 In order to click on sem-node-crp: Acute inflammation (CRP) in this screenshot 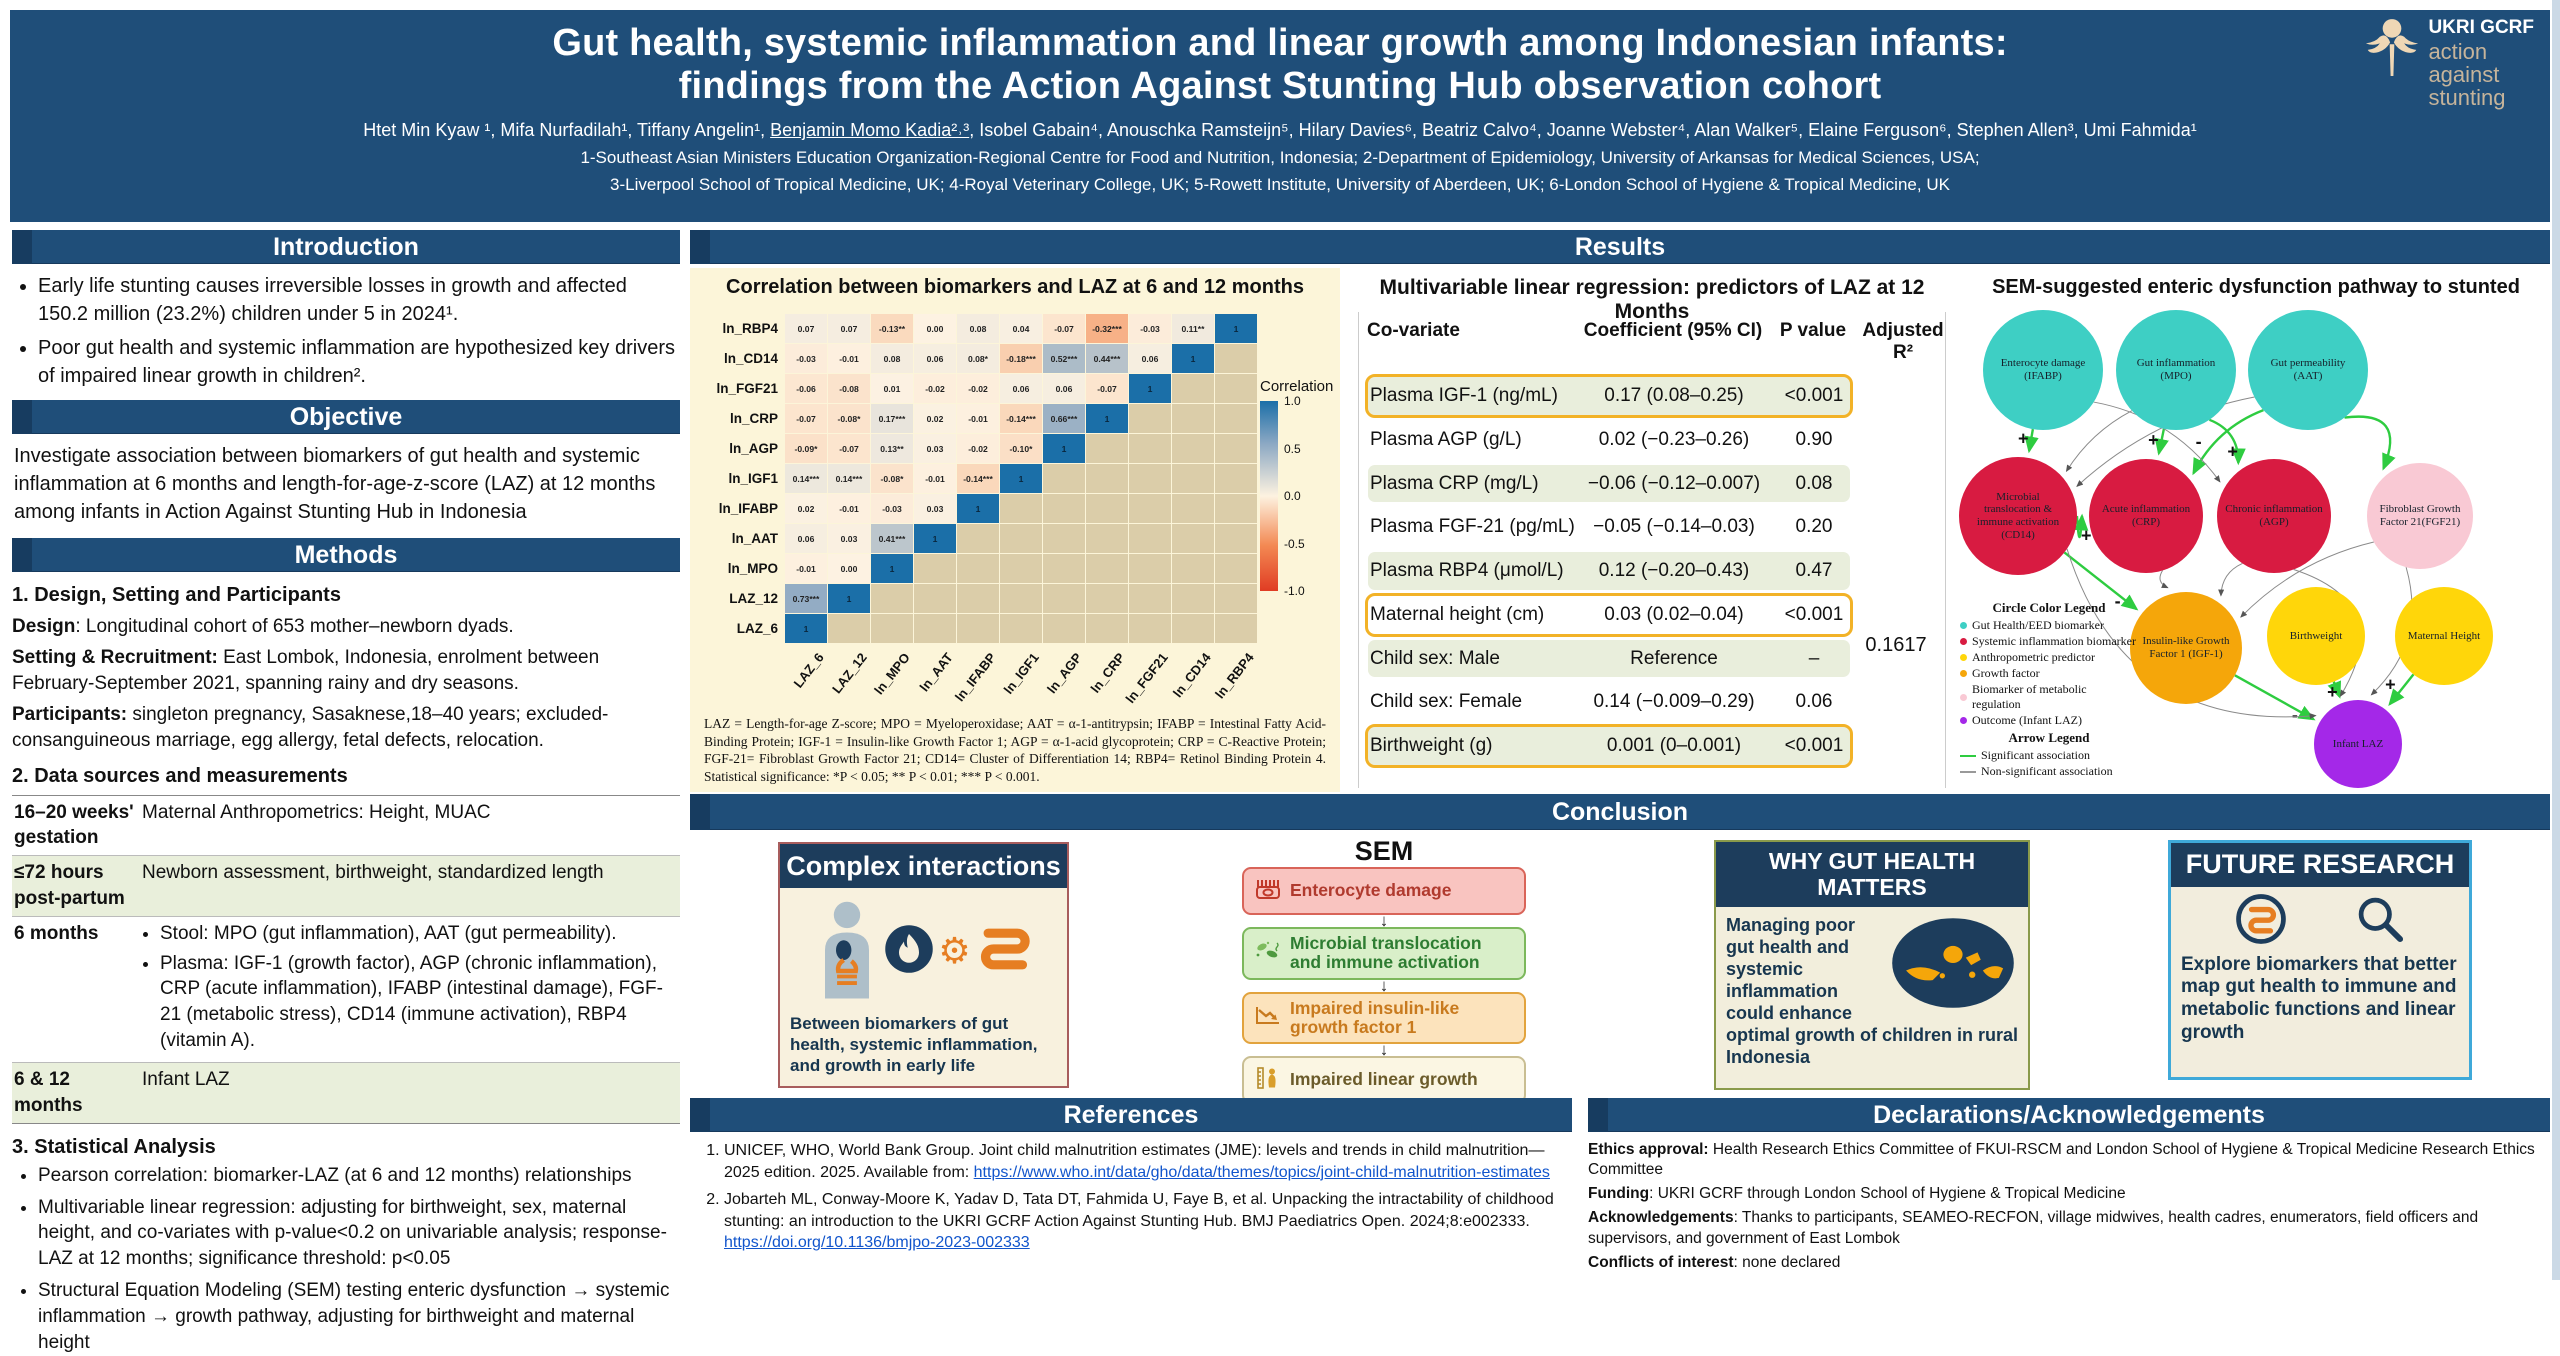, I will do `click(2146, 516)`.